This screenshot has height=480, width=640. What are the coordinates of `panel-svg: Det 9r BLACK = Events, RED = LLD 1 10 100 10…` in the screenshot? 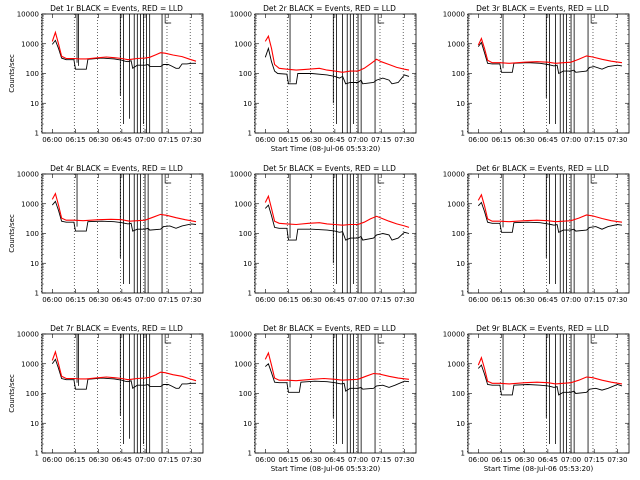 It's located at (536, 398).